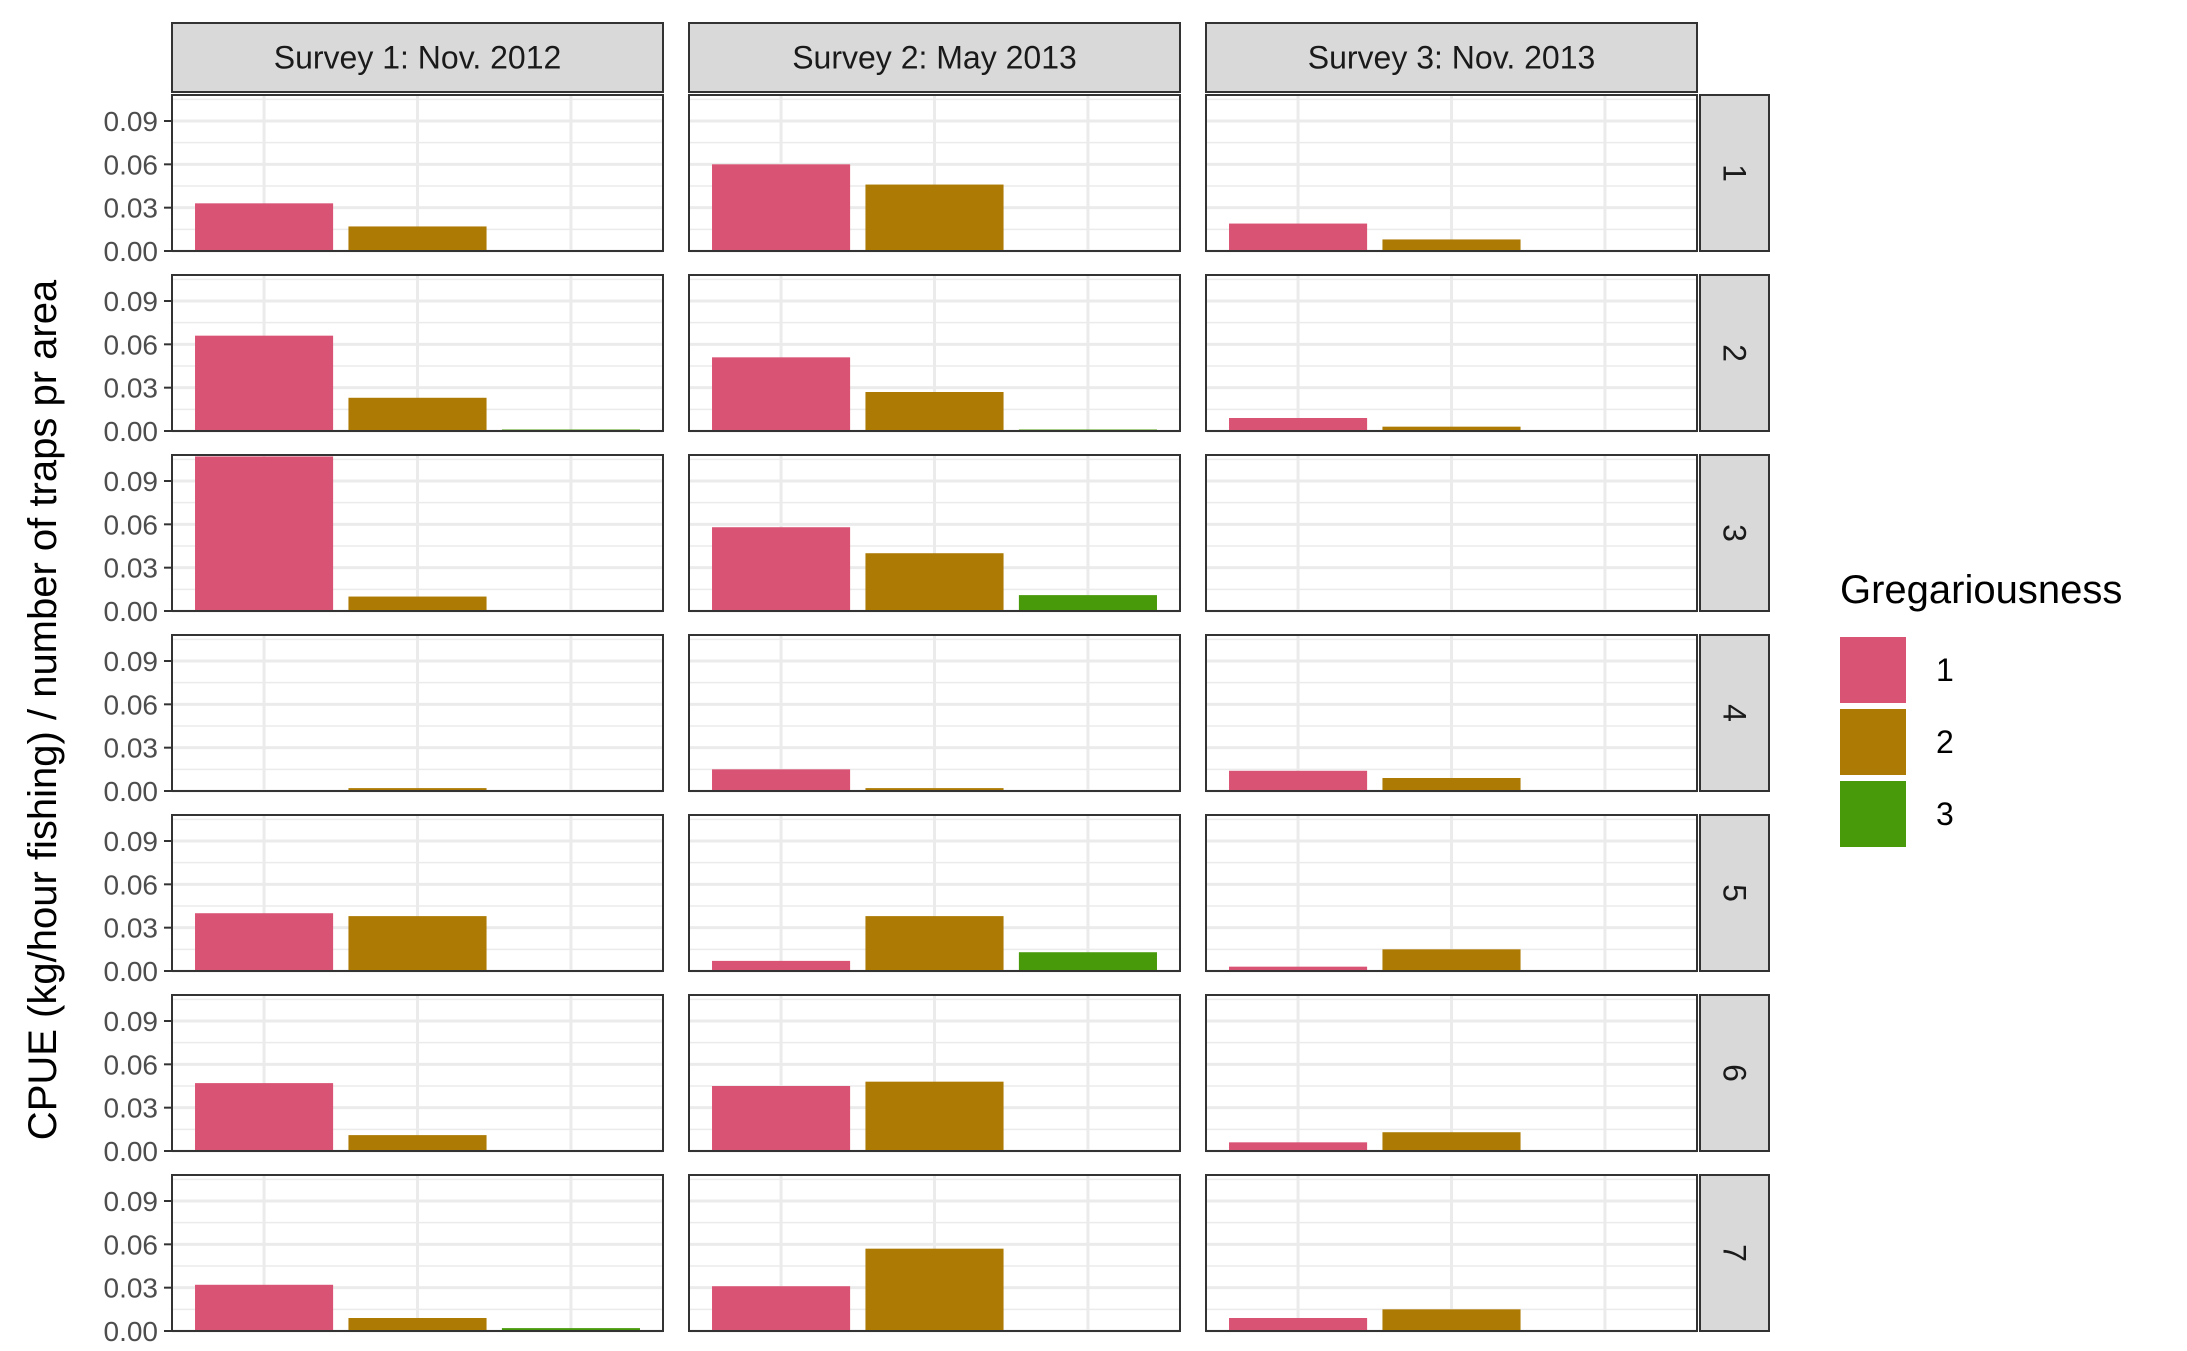 The height and width of the screenshot is (1351, 2187). I want to click on column-strip-label: Survey 3: Nov. 2013, so click(1452, 58).